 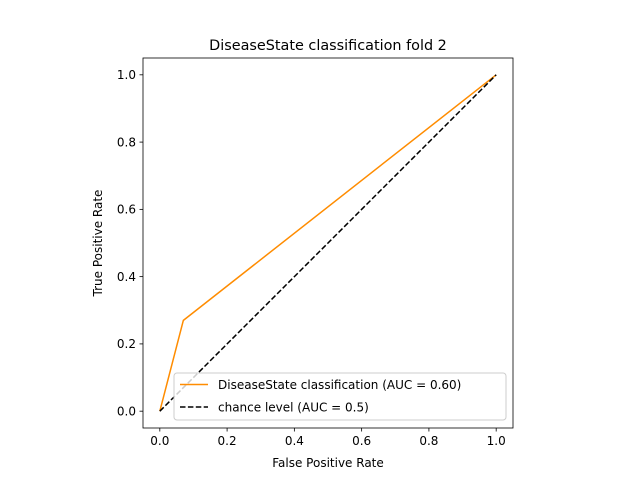 What do you see at coordinates (126, 75) in the screenshot?
I see `y-tick-label: 1.0` at bounding box center [126, 75].